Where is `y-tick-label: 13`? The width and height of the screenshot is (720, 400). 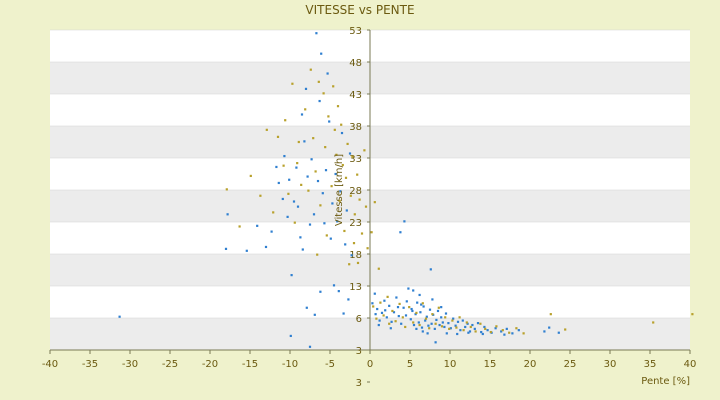
y-tick-label: 13 is located at coordinates (355, 287).